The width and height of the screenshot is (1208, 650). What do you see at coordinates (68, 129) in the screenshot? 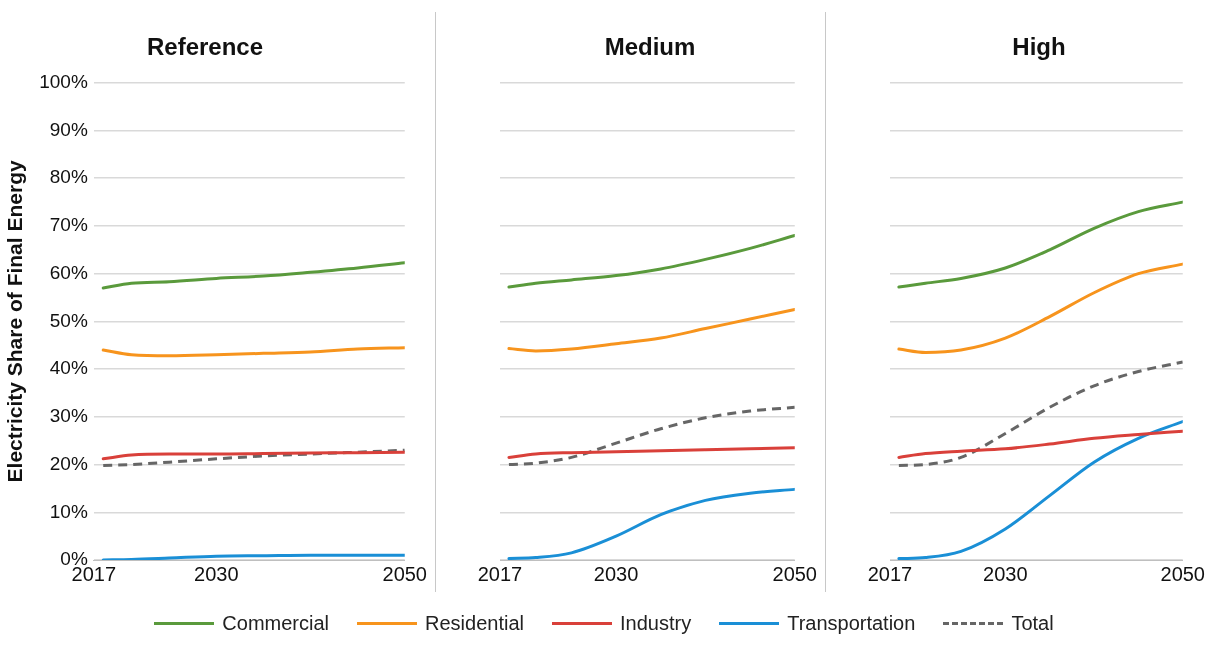
I see `y-tick-label: 90%` at bounding box center [68, 129].